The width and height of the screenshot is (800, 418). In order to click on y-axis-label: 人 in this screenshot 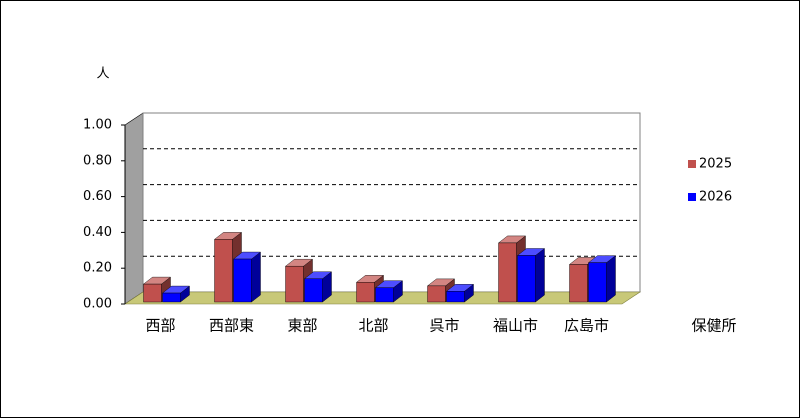, I will do `click(102, 74)`.